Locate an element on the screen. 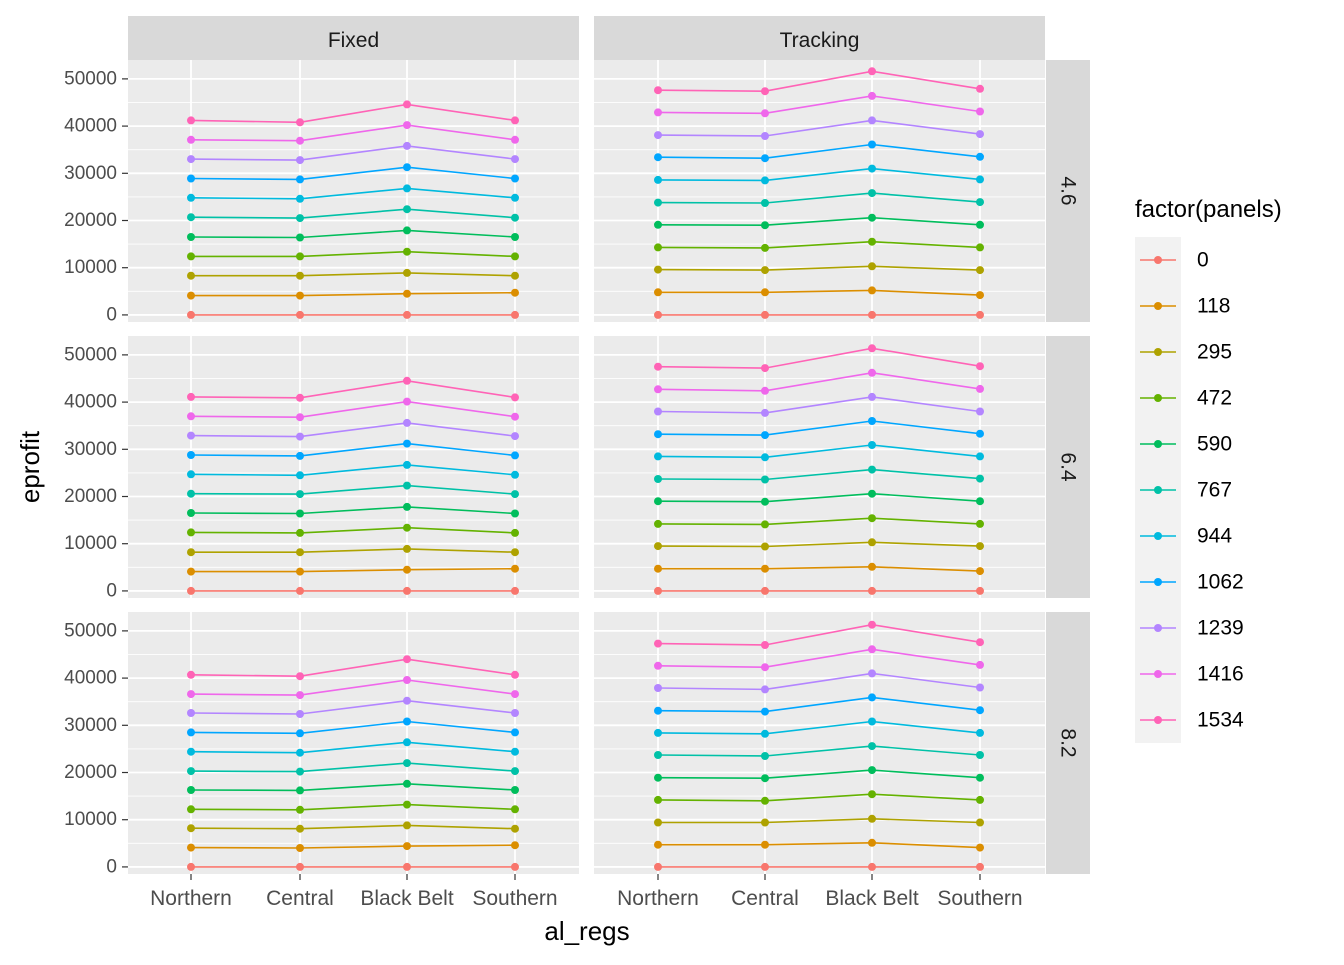 Image resolution: width=1344 pixels, height=965 pixels. legend-key-point is located at coordinates (1158, 306).